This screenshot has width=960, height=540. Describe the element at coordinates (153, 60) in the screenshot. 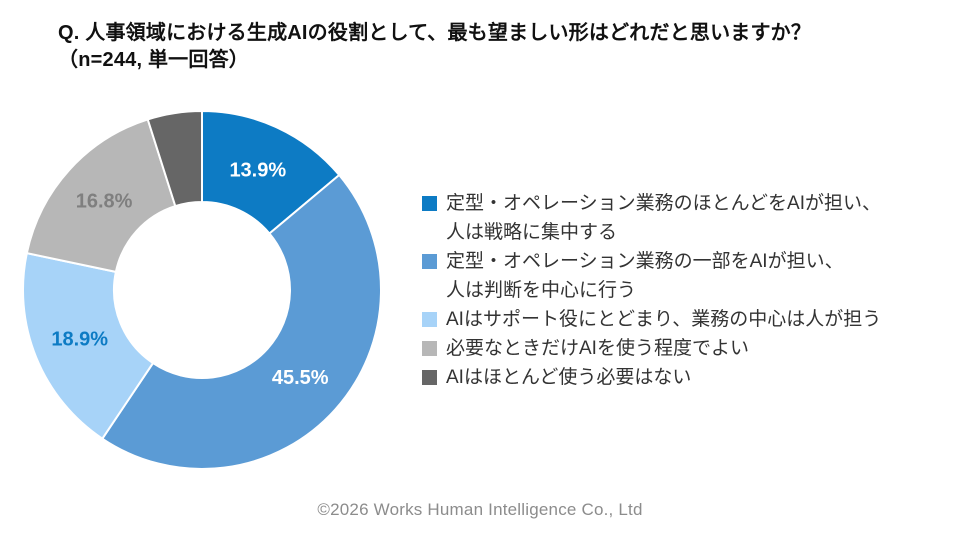

I see `page-title-line2: （n=244, 単一回答）` at that location.